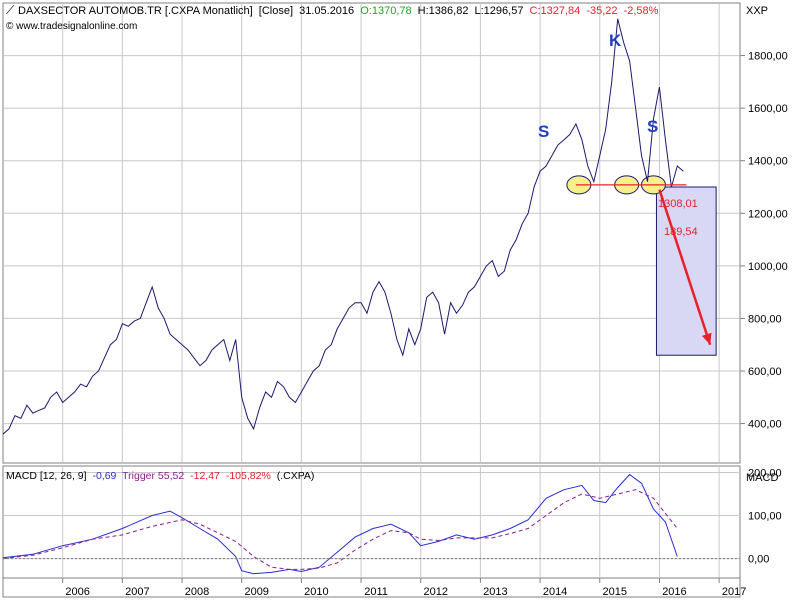 This screenshot has height=600, width=800. Describe the element at coordinates (652, 126) in the screenshot. I see `right-shoulder-label: S` at that location.